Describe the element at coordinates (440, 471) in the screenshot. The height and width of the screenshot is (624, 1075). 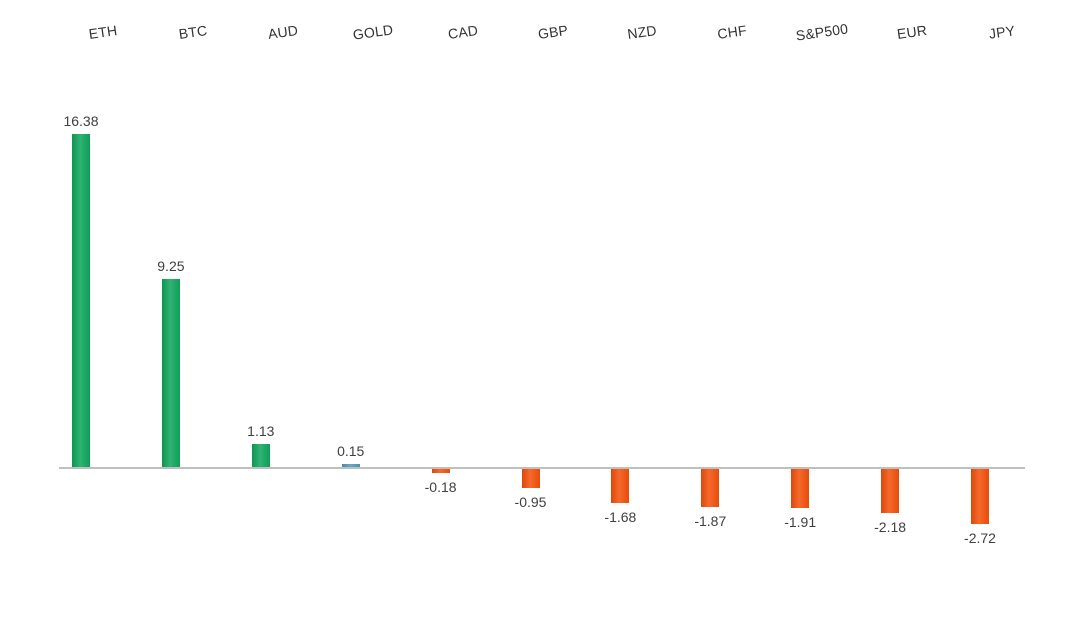
I see `bar-cad` at that location.